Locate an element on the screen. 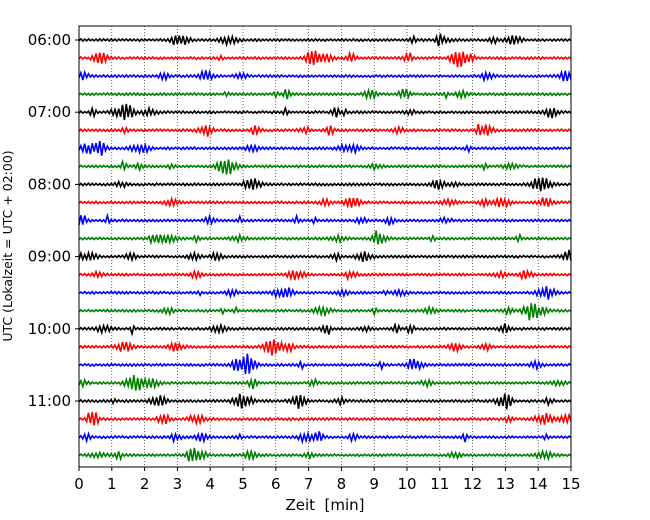 The width and height of the screenshot is (650, 520). x-tick-label: 10 is located at coordinates (406, 484).